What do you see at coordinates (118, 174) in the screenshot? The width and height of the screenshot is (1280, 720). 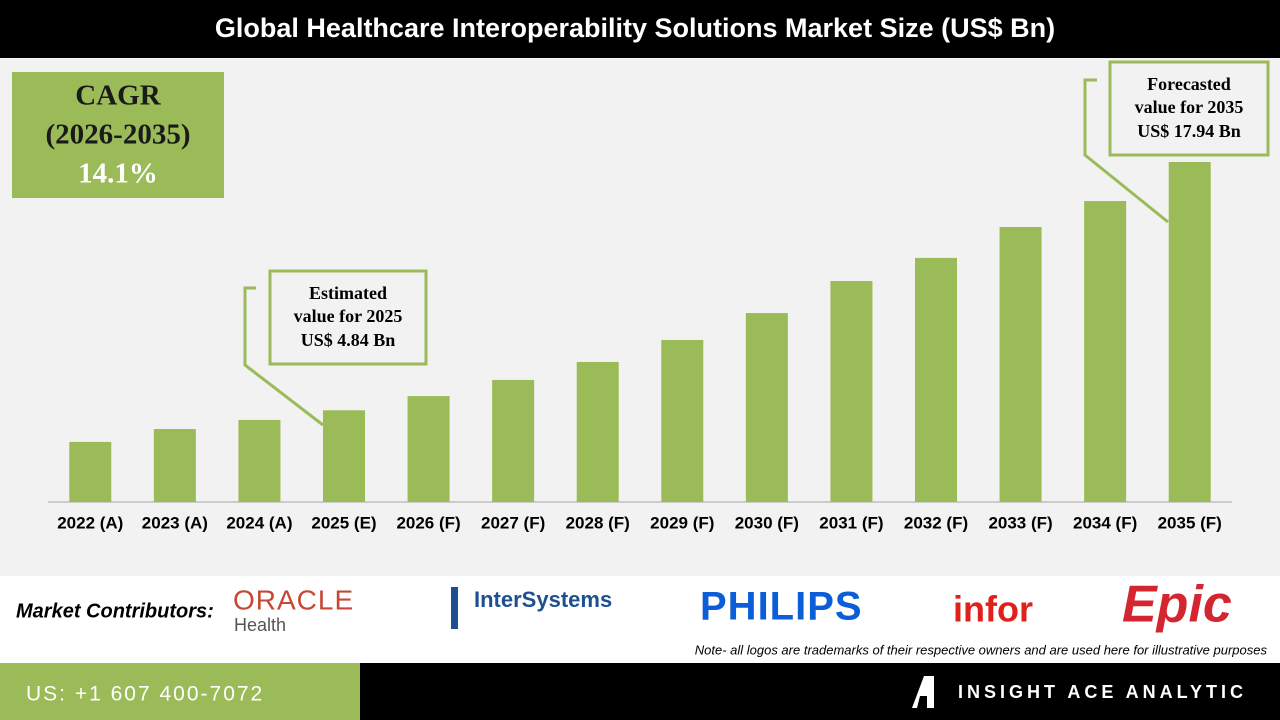 I see `cagr-value: 14.1%` at bounding box center [118, 174].